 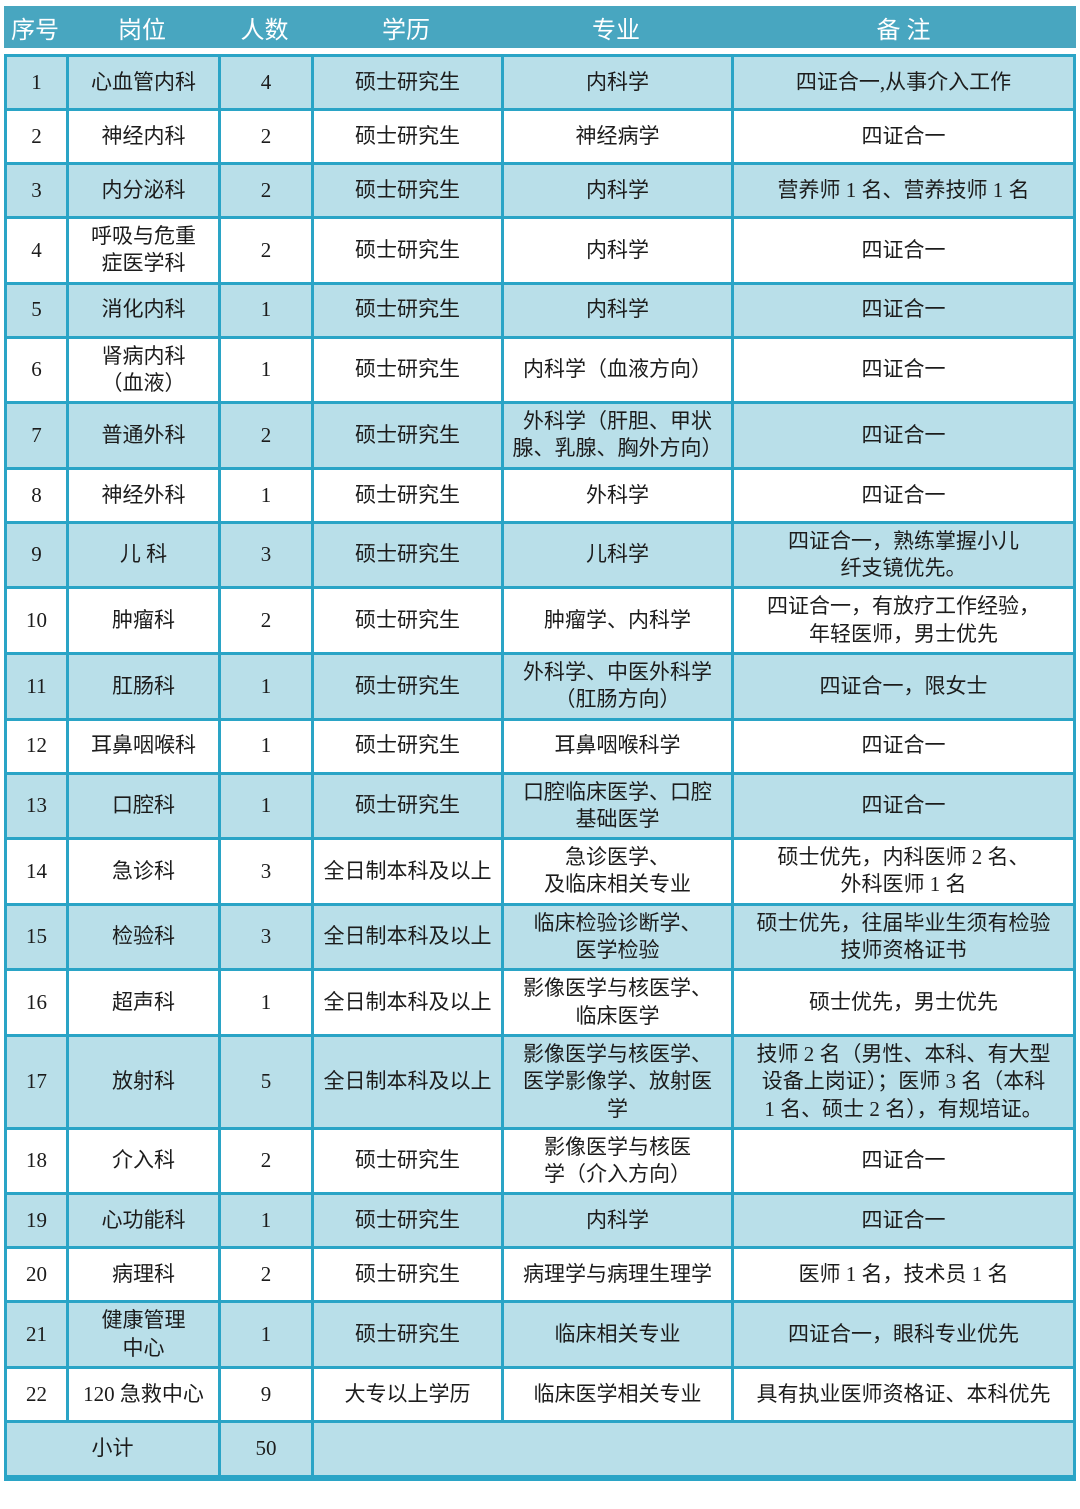 What do you see at coordinates (540, 190) in the screenshot?
I see `table-row: 3 内分泌科 2 硕士研究生 内科学 营养师 1 名、营养技师 1 名` at bounding box center [540, 190].